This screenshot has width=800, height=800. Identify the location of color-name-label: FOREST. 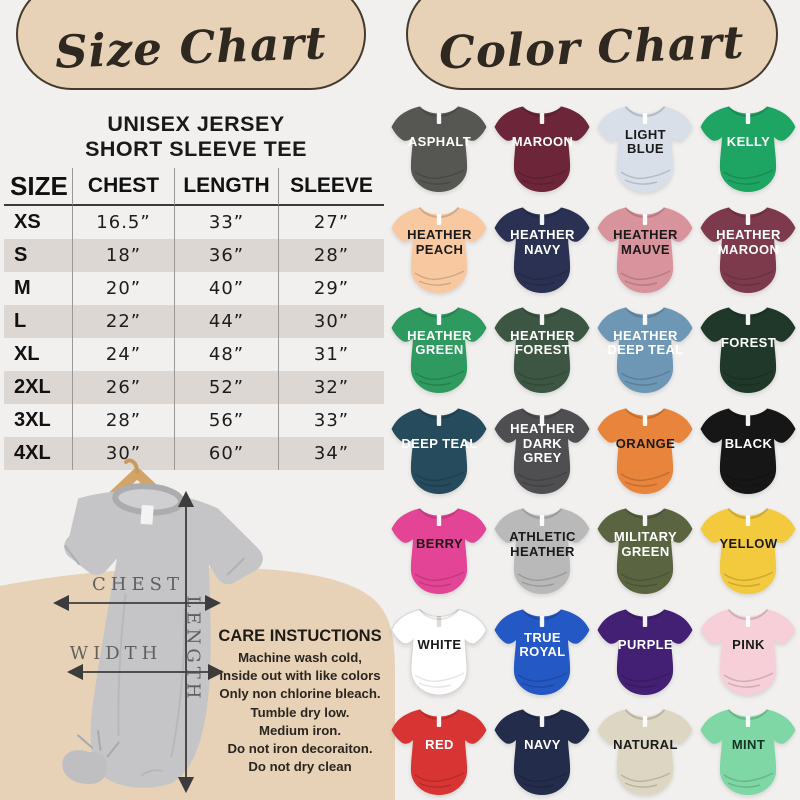
(748, 343).